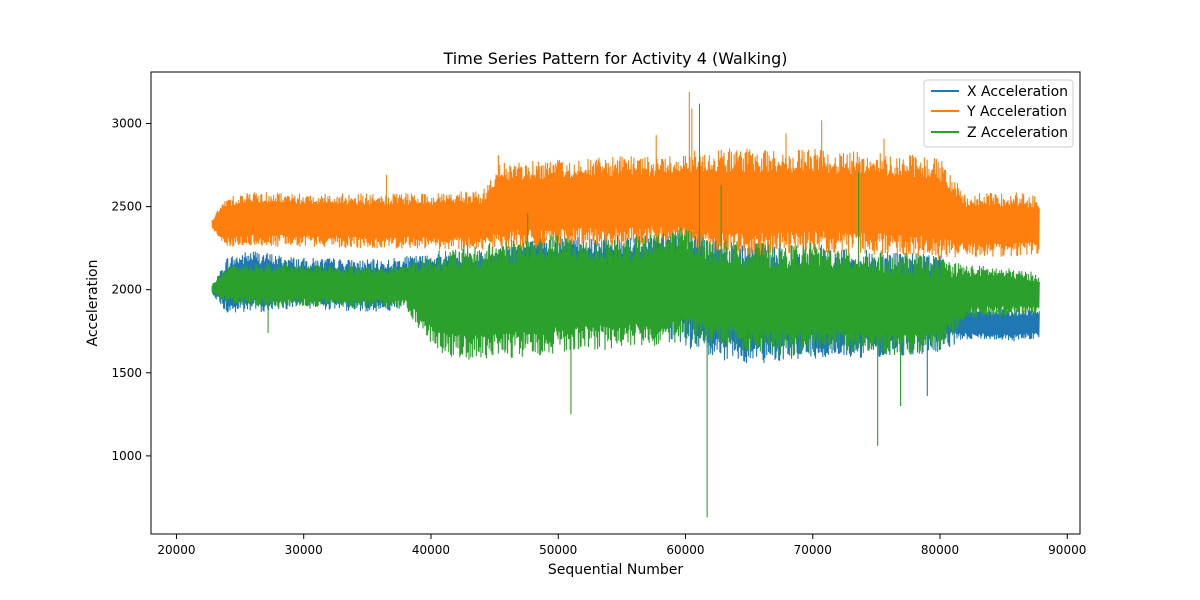  I want to click on x-tick-label: 70000, so click(813, 550).